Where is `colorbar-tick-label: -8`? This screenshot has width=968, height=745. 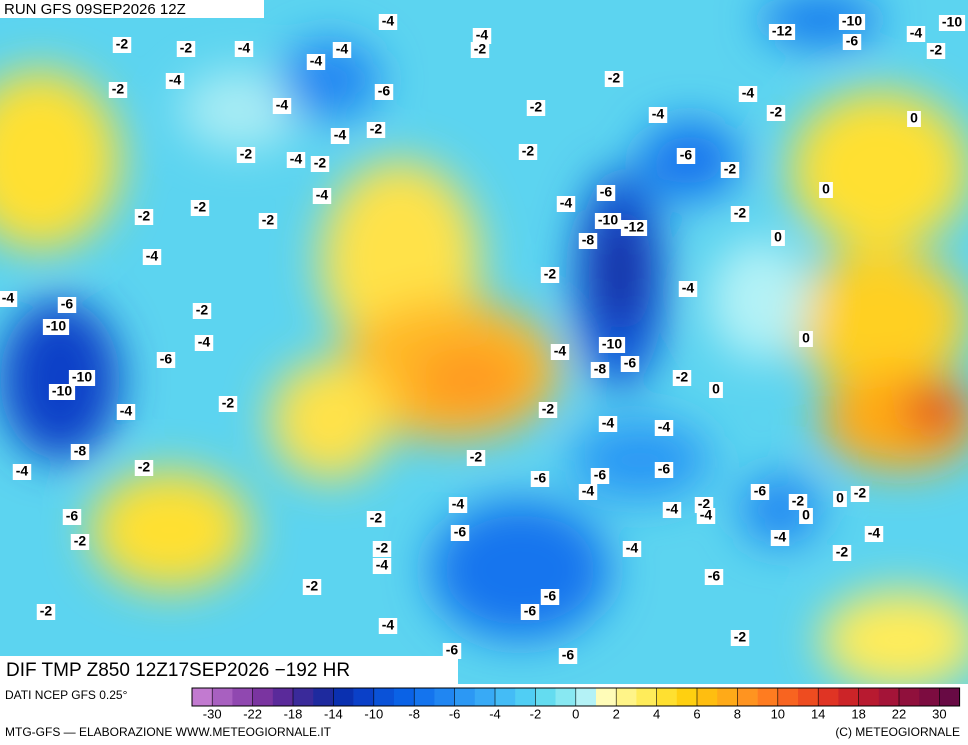 colorbar-tick-label: -8 is located at coordinates (414, 713).